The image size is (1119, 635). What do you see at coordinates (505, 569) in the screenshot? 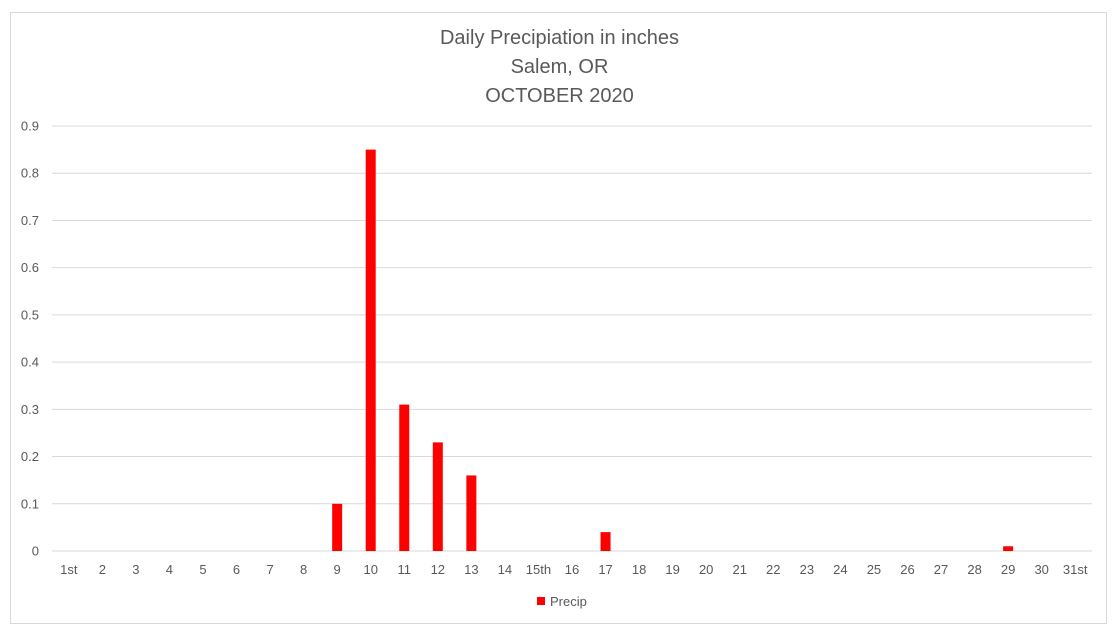
I see `x-tick-label: 14` at bounding box center [505, 569].